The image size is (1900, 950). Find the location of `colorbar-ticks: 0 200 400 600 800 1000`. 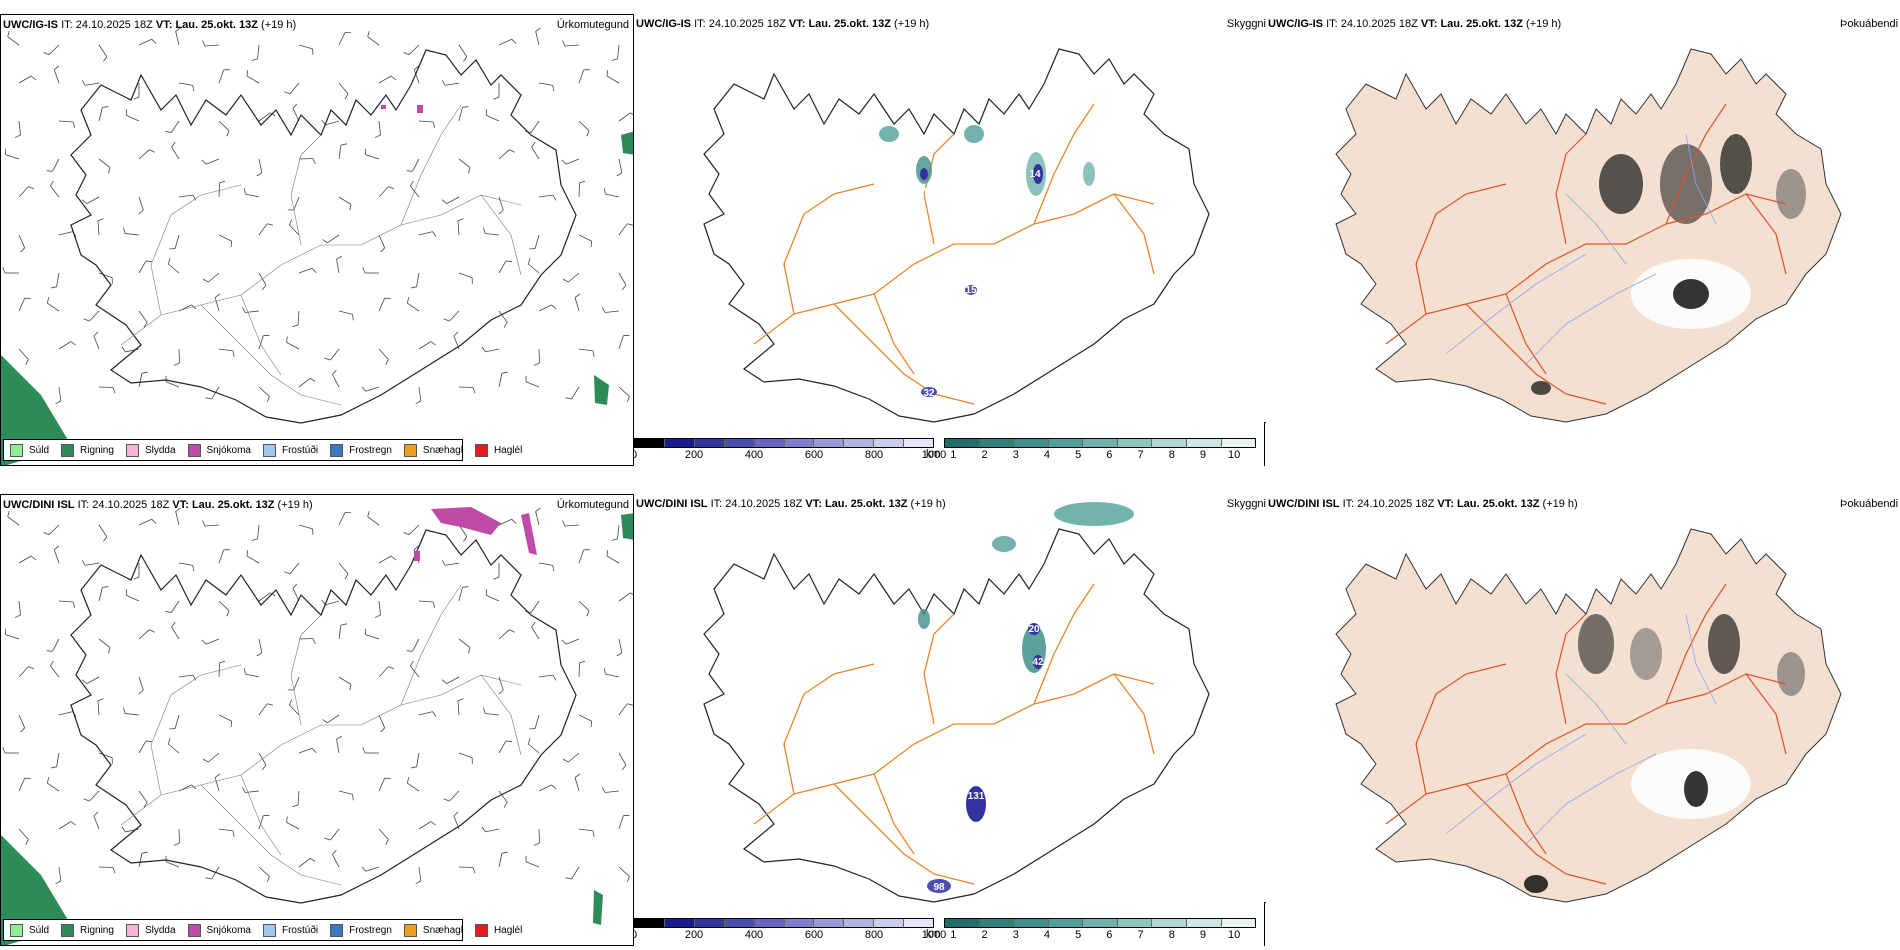

colorbar-ticks: 0 200 400 600 800 1000 is located at coordinates (790, 455).